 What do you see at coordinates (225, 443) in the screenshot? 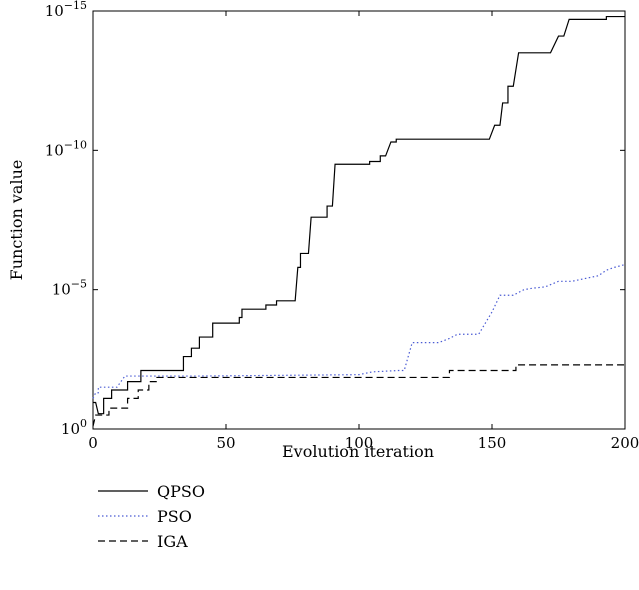
I see `x-tick-label: 50` at bounding box center [225, 443].